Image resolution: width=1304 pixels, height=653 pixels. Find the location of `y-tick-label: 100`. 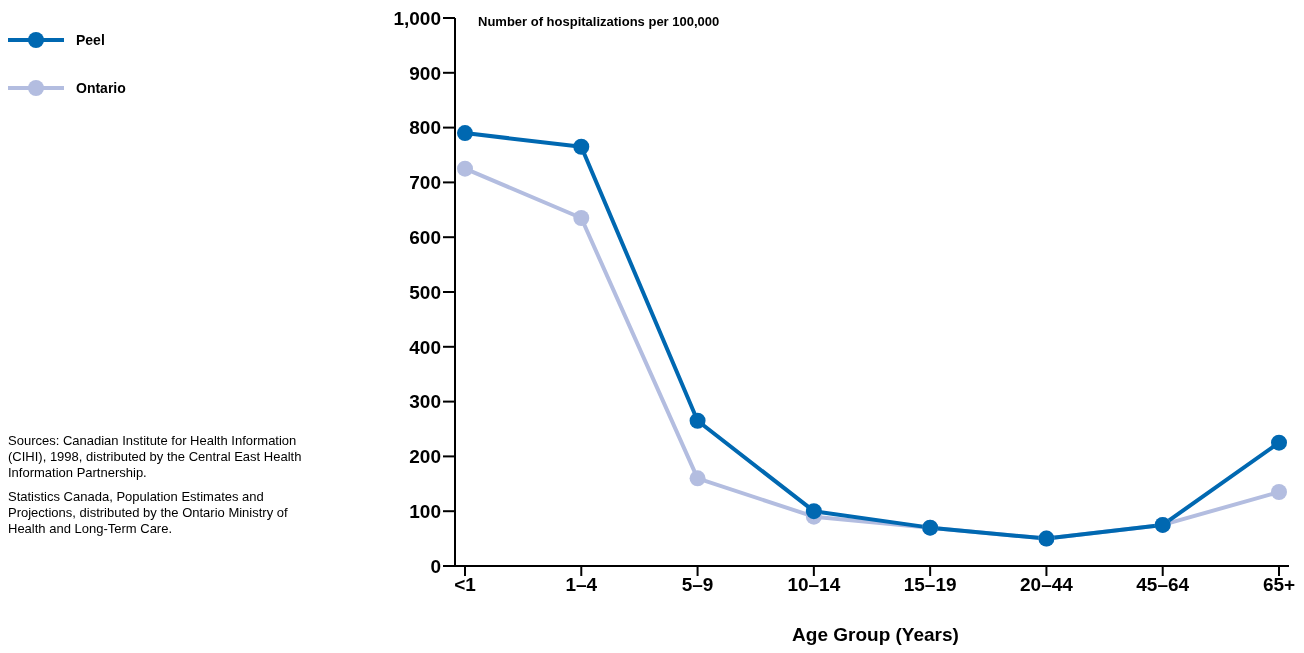

y-tick-label: 100 is located at coordinates (425, 511).